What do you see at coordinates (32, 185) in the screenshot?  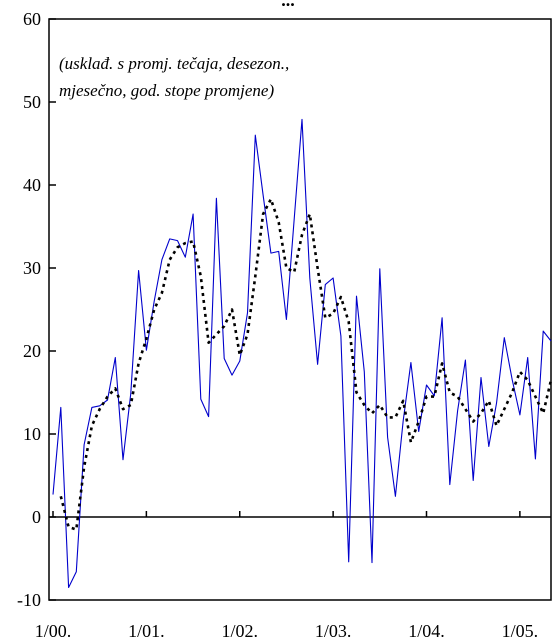 I see `y-tick-label: 40` at bounding box center [32, 185].